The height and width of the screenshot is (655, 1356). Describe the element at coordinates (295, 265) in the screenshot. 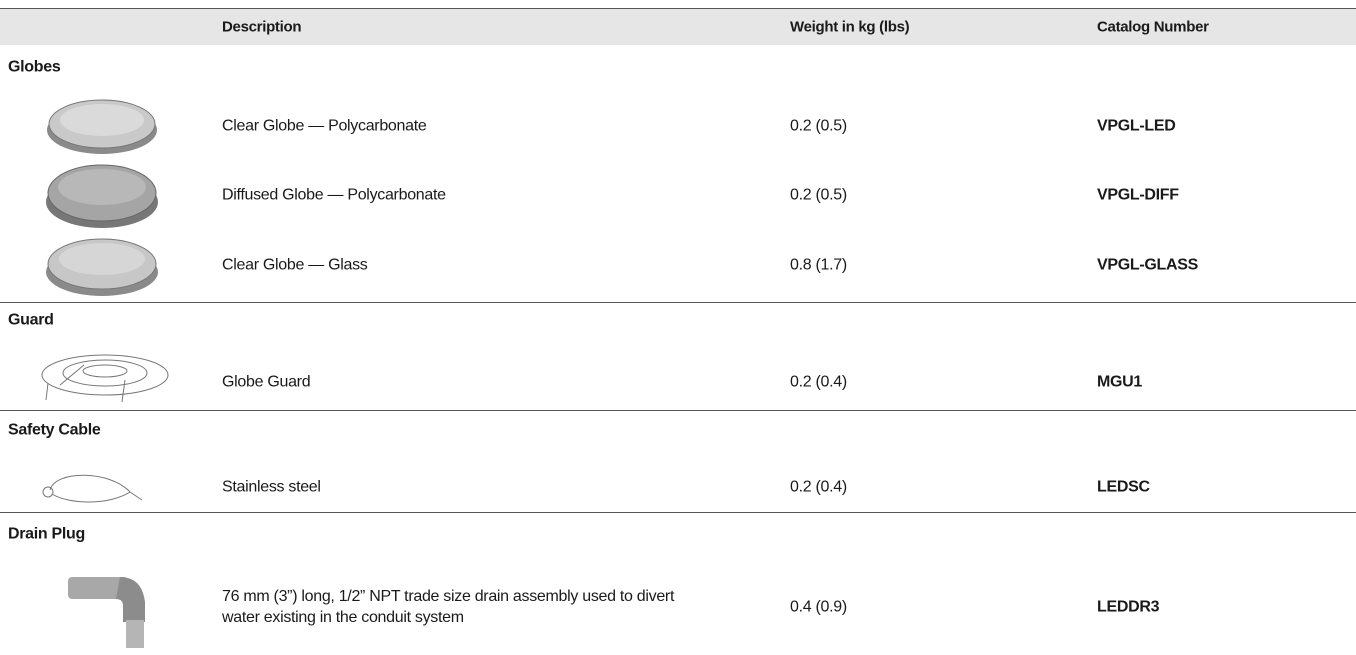

I see `item-description: Clear Globe — Glass` at that location.